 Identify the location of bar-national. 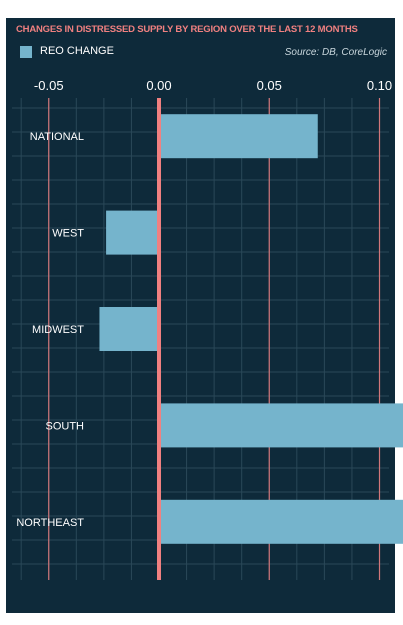
(238, 136).